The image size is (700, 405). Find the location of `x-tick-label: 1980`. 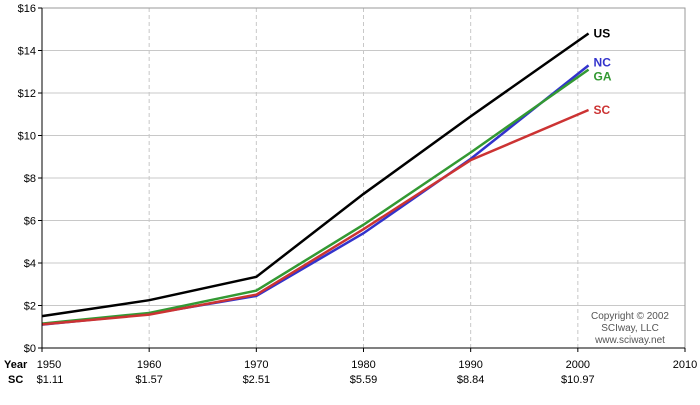

x-tick-label: 1980 is located at coordinates (363, 365).